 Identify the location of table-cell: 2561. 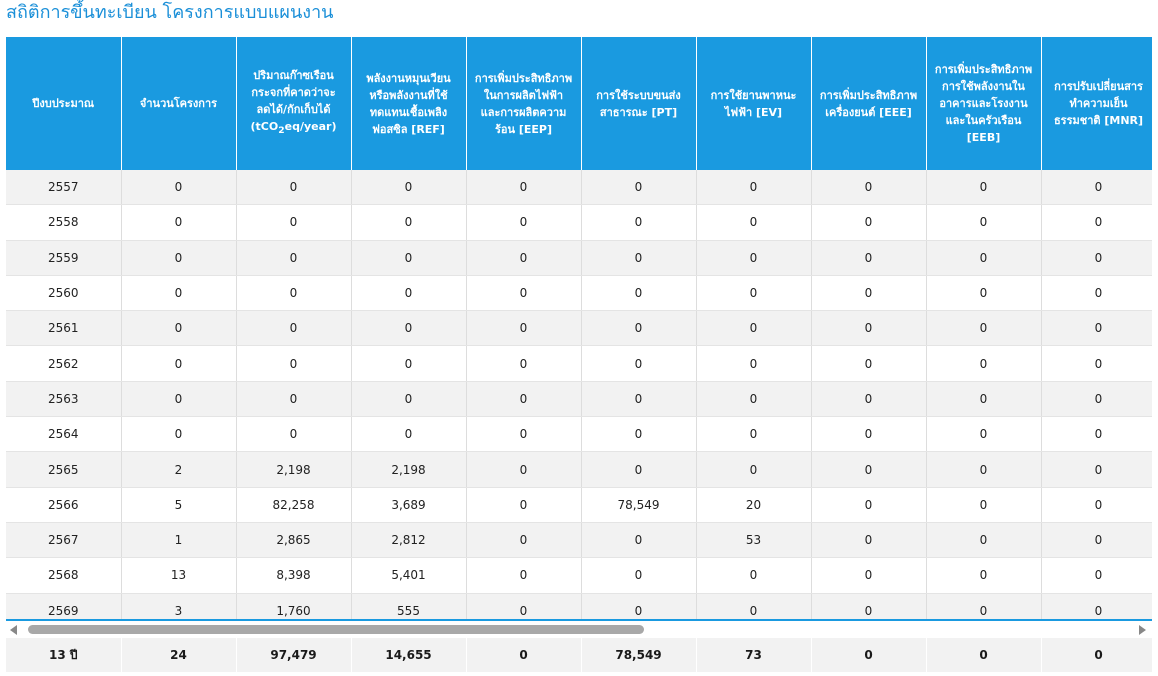
(64, 328).